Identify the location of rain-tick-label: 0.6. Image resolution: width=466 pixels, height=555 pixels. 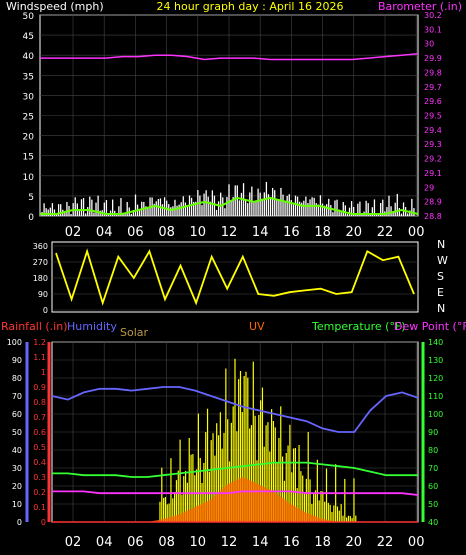
(39, 432).